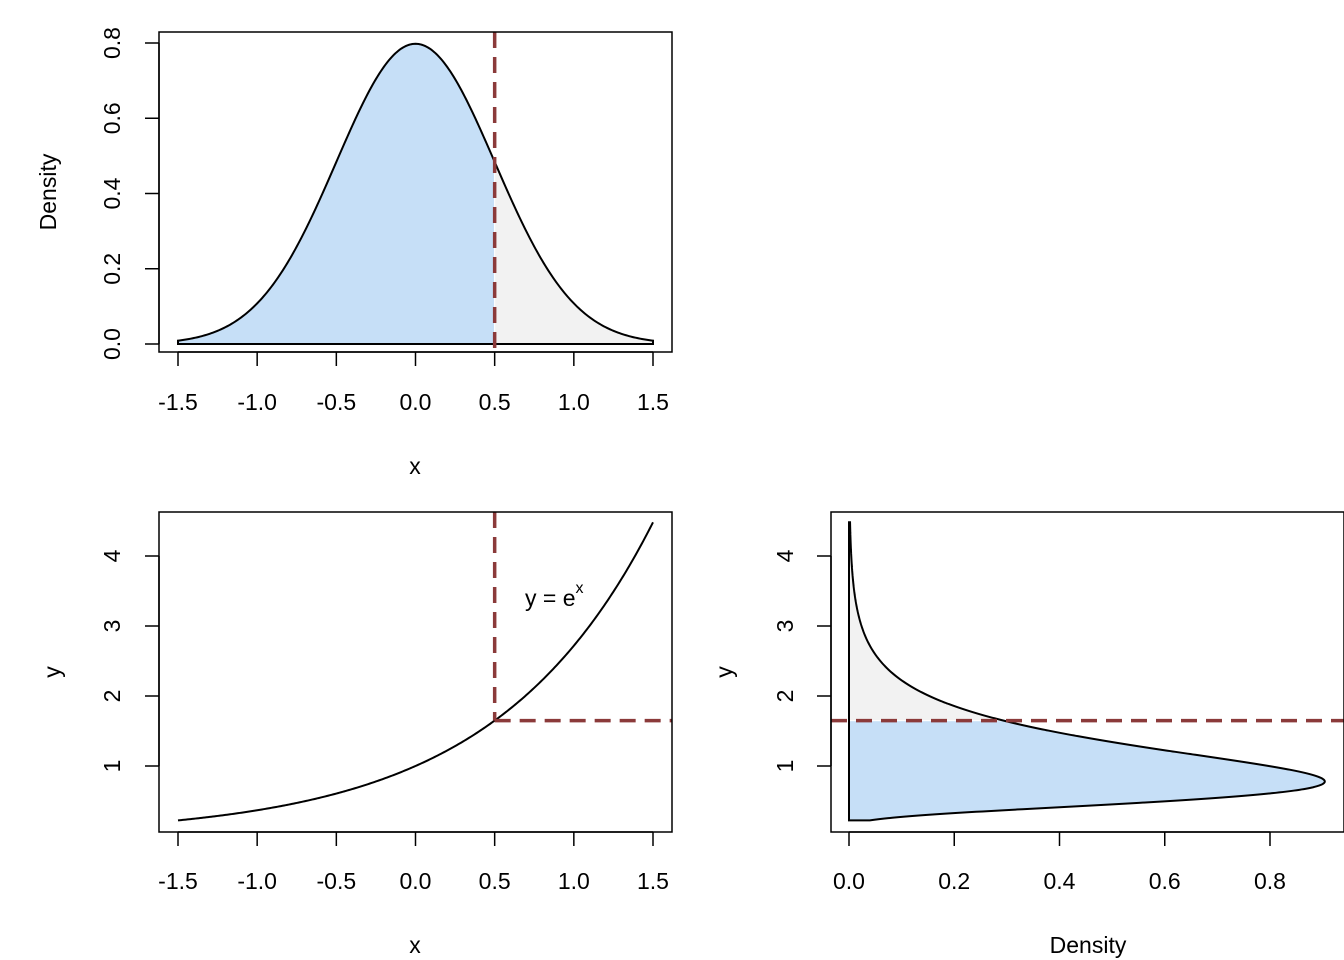 This screenshot has height=960, width=1344. Describe the element at coordinates (1088, 945) in the screenshot. I see `x-axis-label: Density` at that location.